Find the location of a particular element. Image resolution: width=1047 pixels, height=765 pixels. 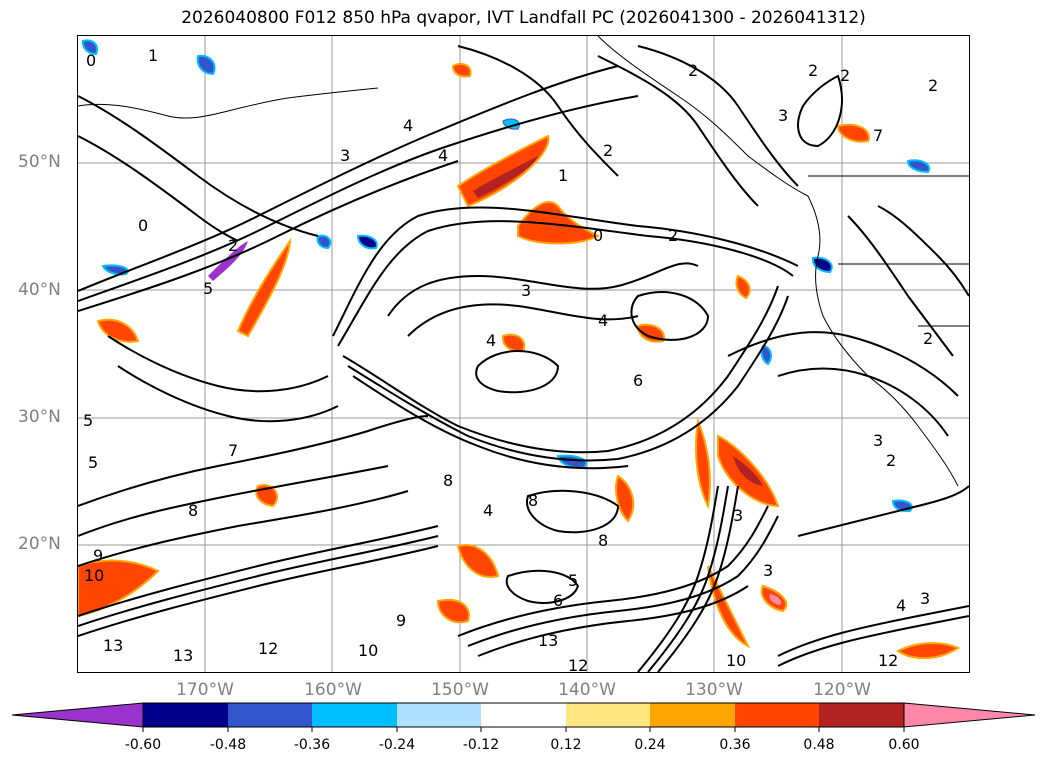

lat-label-20n: 20°N is located at coordinates (39, 544).